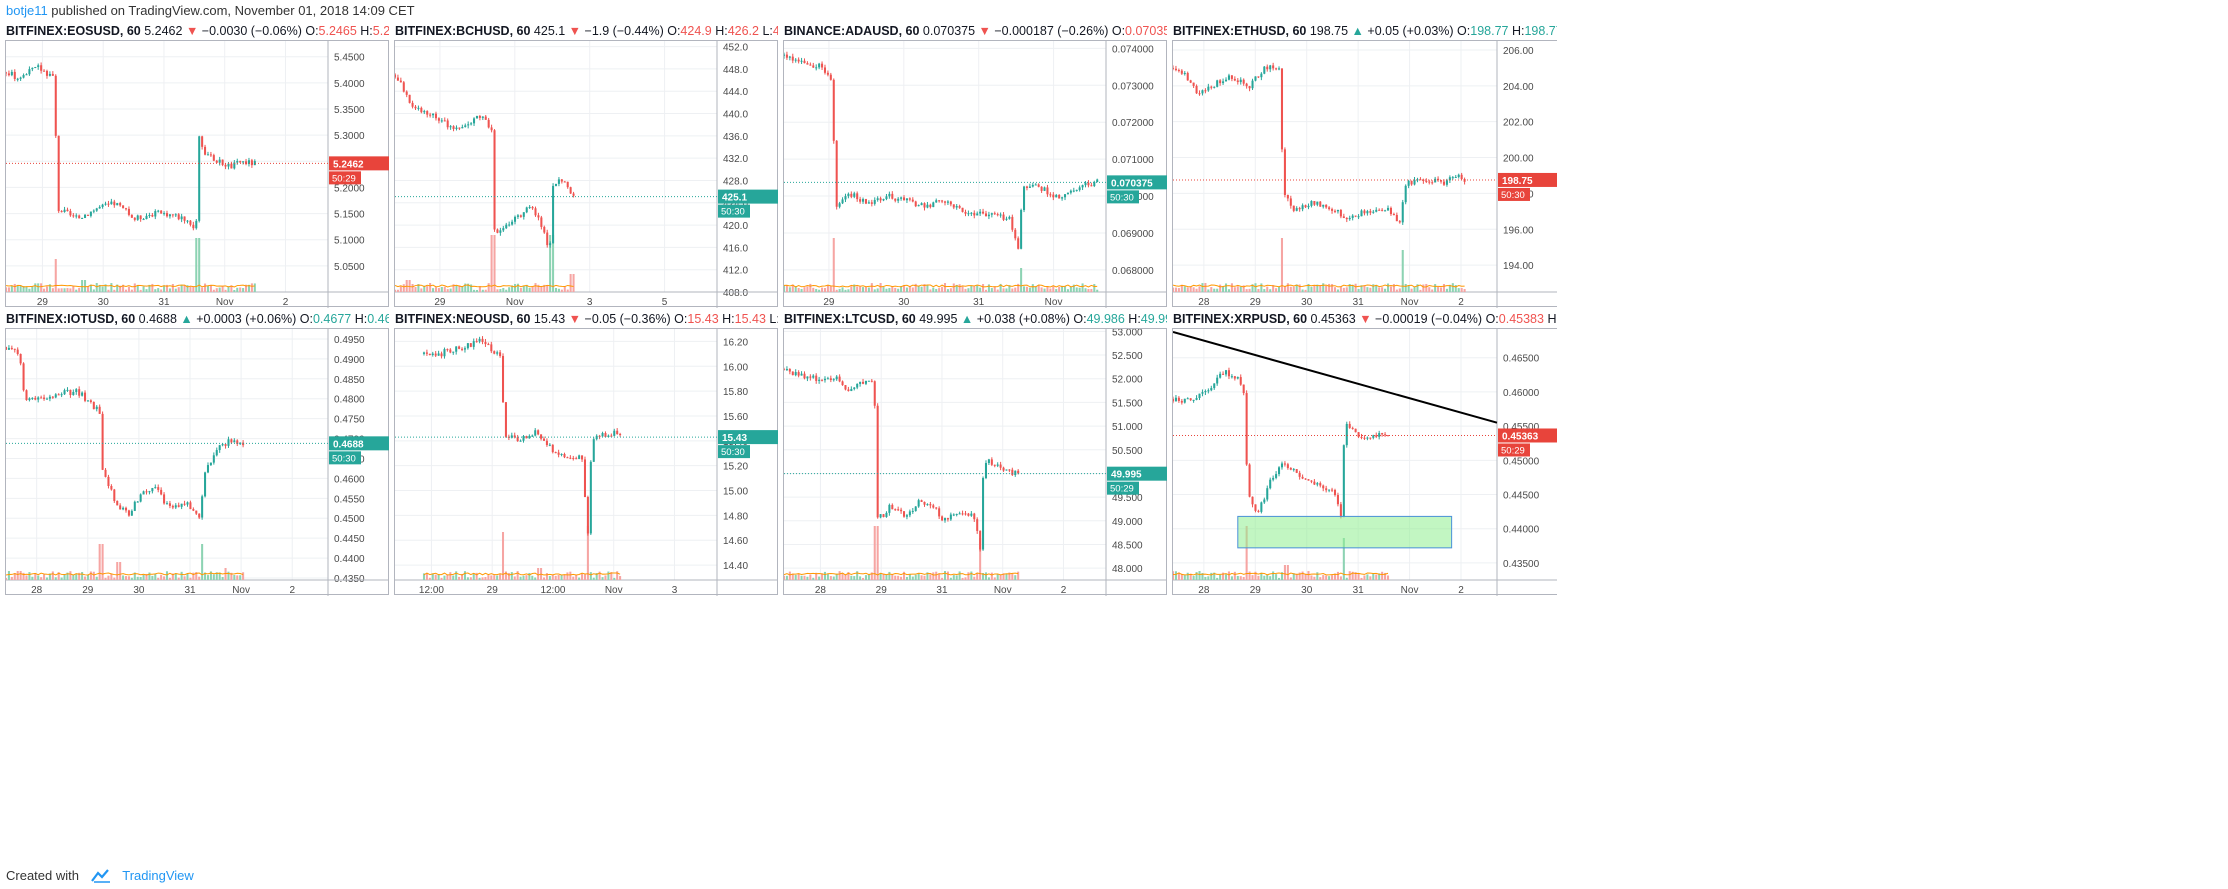 Image resolution: width=2228 pixels, height=889 pixels. I want to click on countdown-badge, so click(345, 178).